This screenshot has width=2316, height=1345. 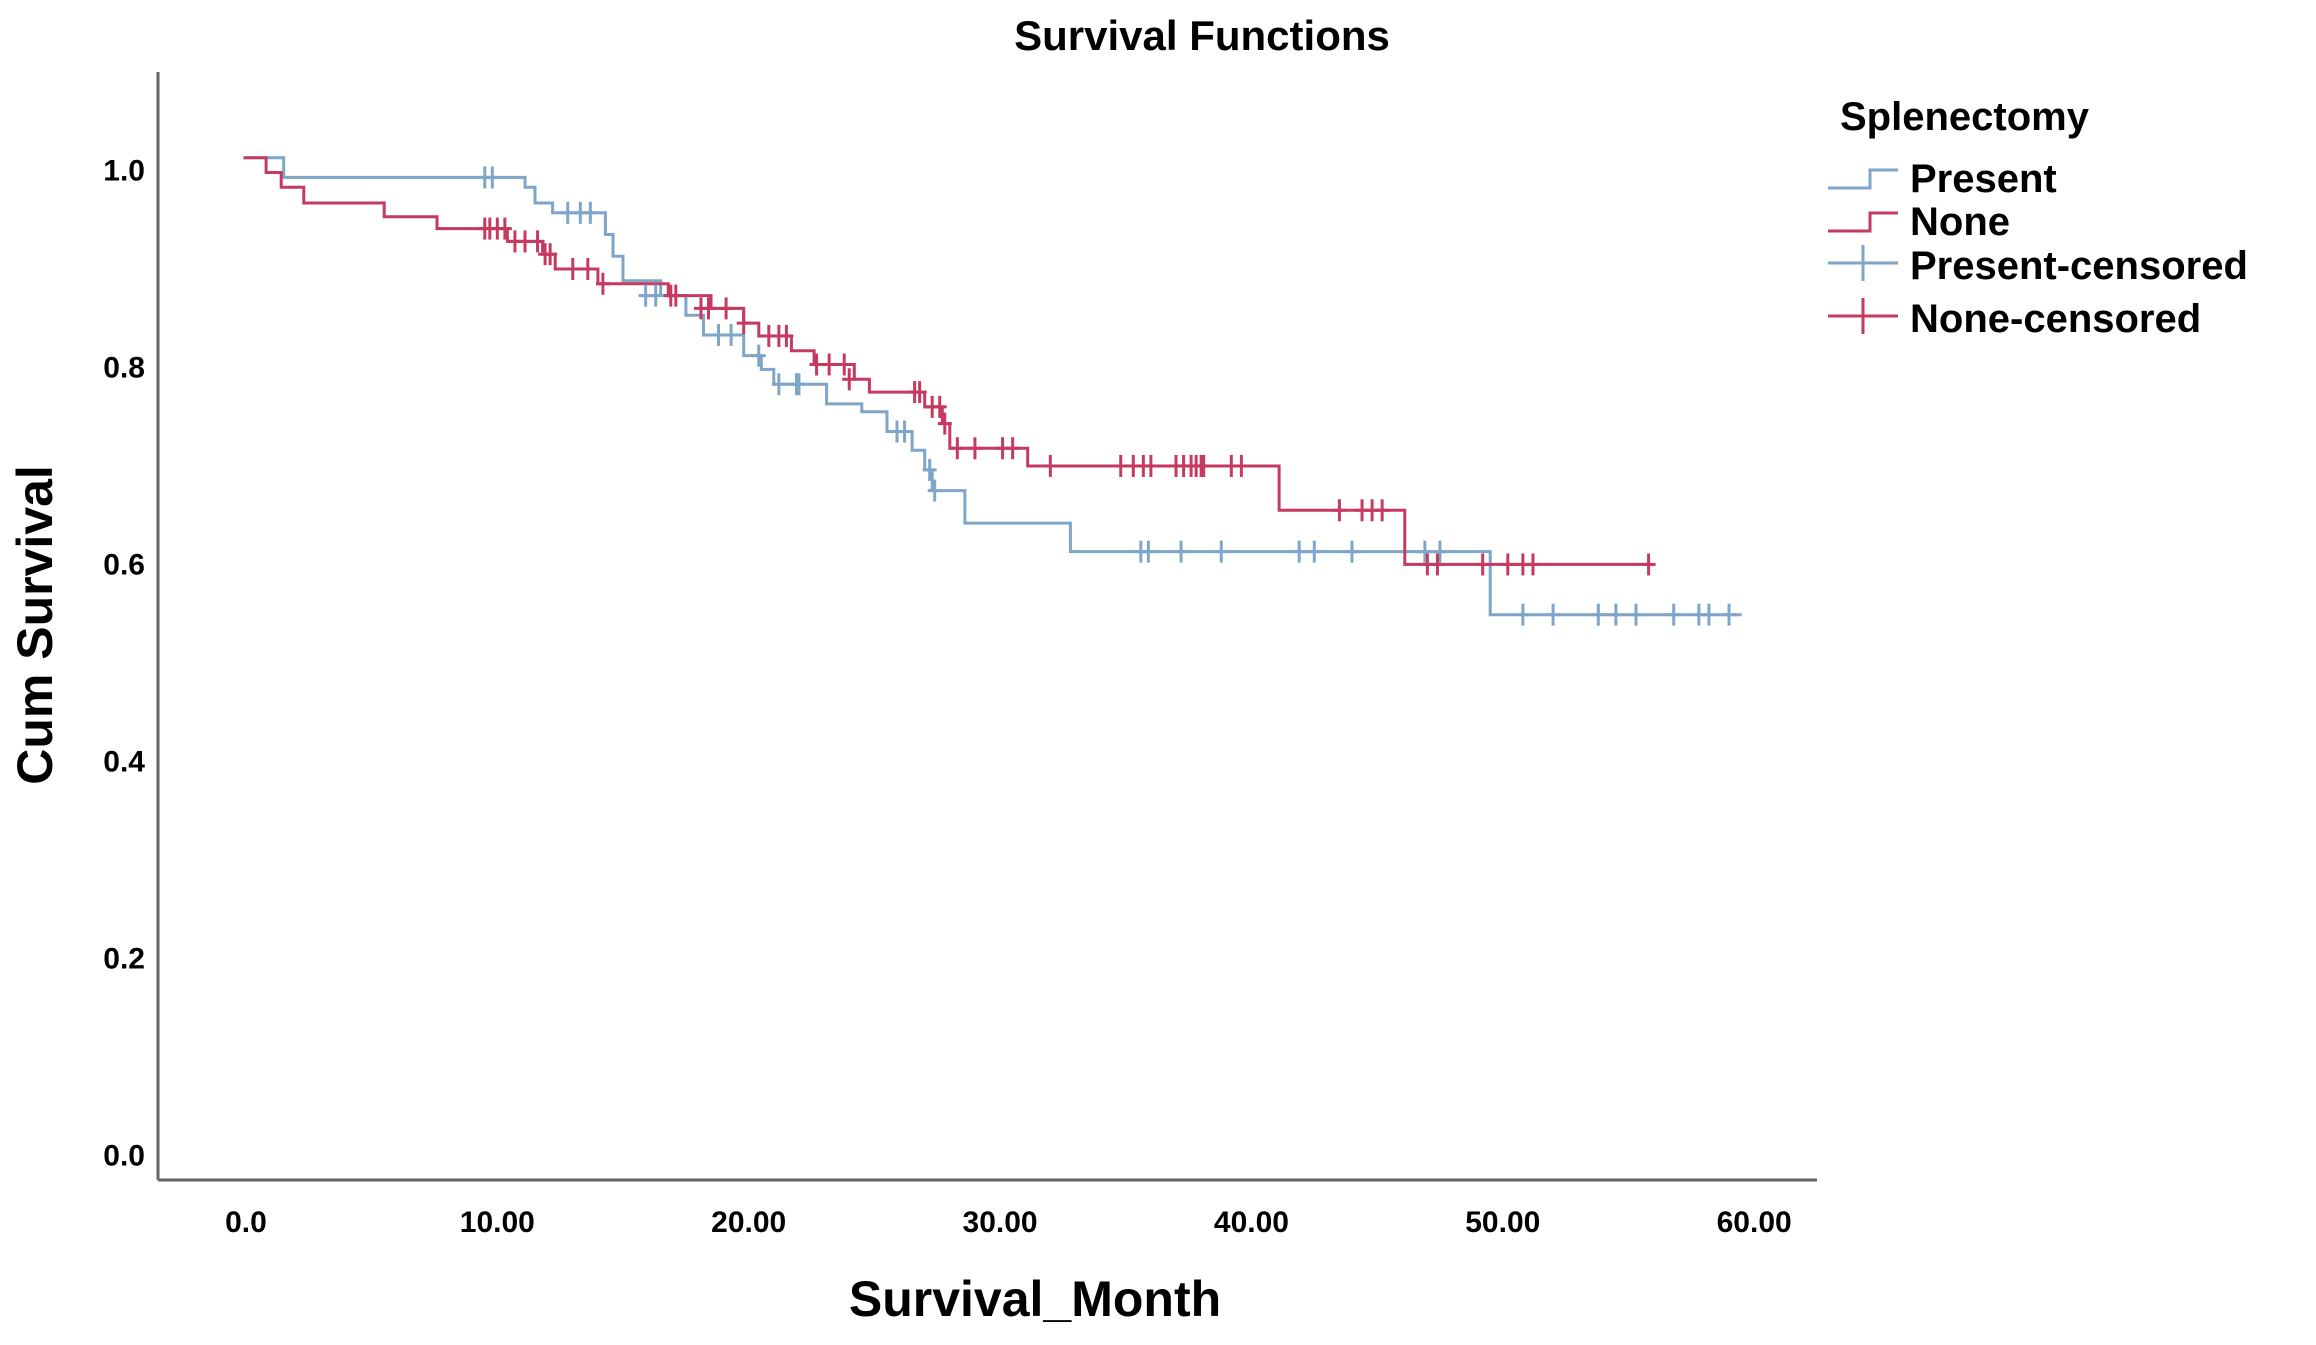 I want to click on x-tick-label: 50.00, so click(x=1502, y=1222).